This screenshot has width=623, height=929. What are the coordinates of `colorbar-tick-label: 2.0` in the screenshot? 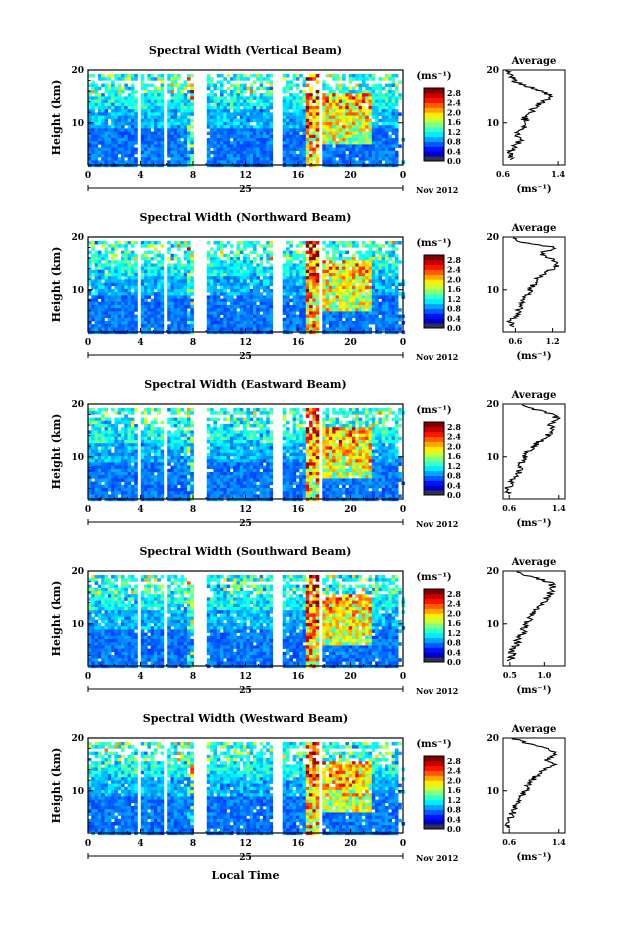 It's located at (454, 279).